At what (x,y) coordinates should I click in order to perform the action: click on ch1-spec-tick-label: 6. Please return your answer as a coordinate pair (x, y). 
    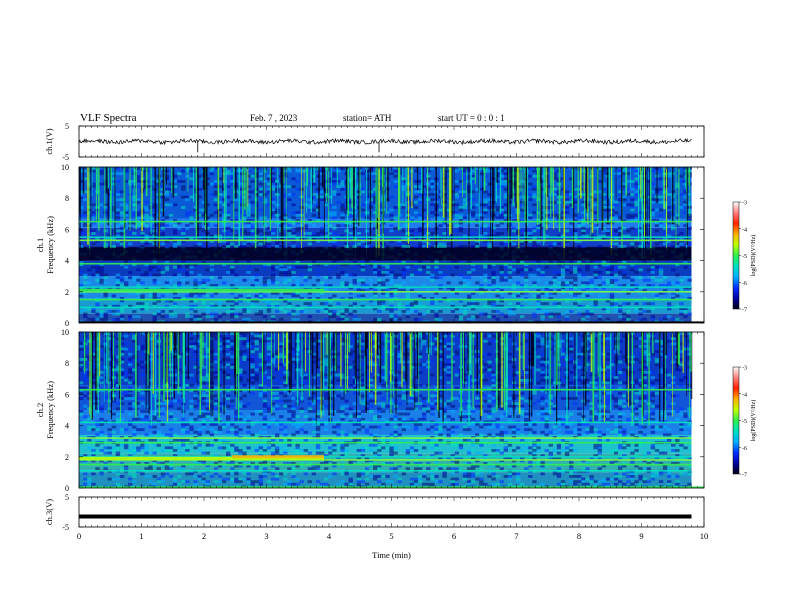
    Looking at the image, I should click on (67, 229).